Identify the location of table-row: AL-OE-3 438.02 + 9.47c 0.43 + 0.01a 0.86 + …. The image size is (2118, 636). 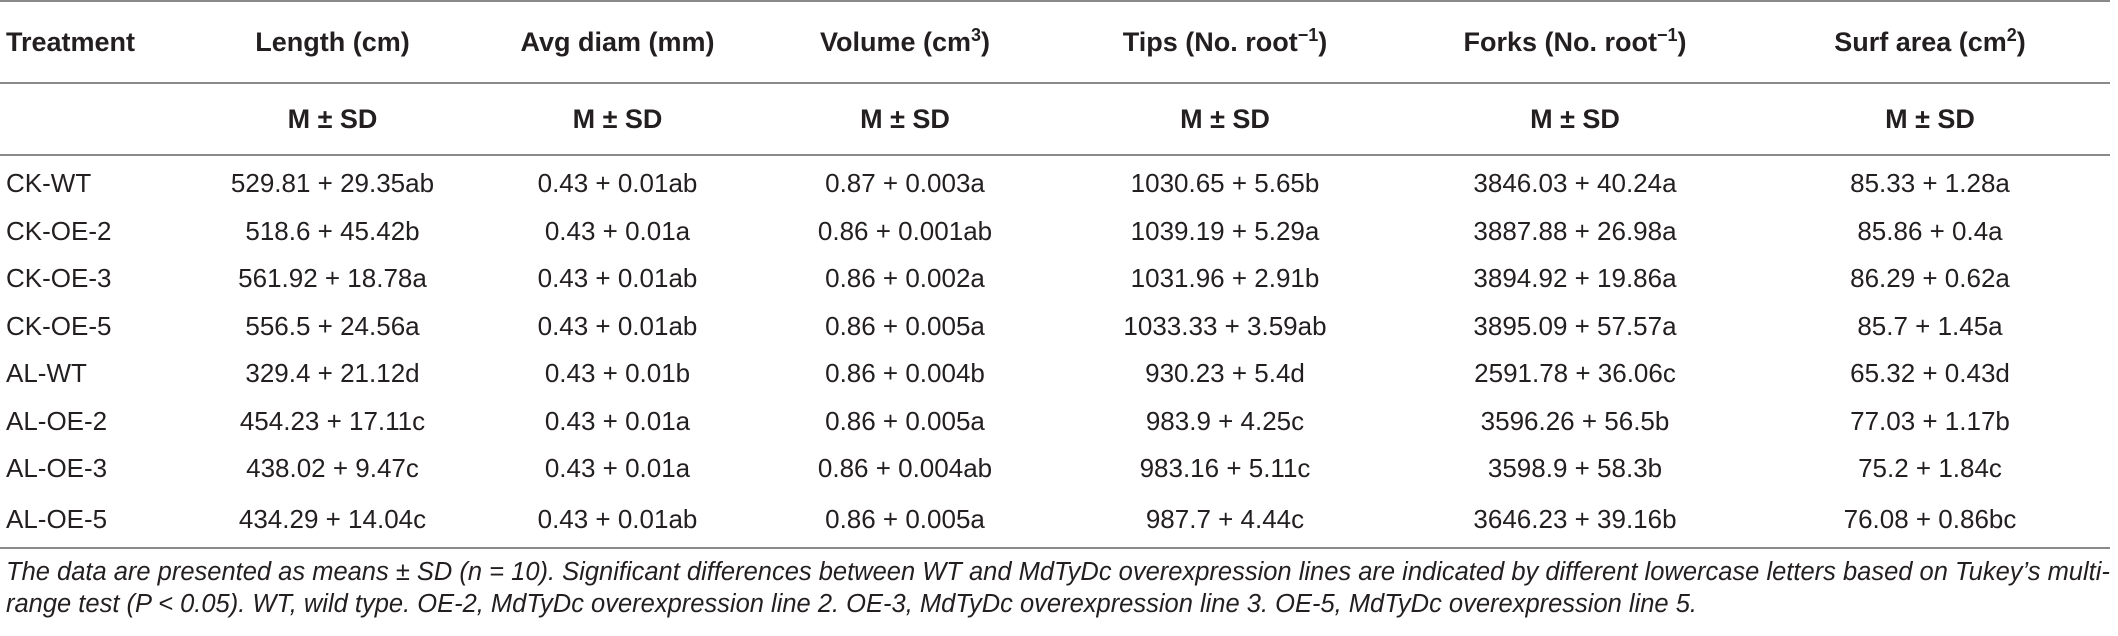
(1055, 469).